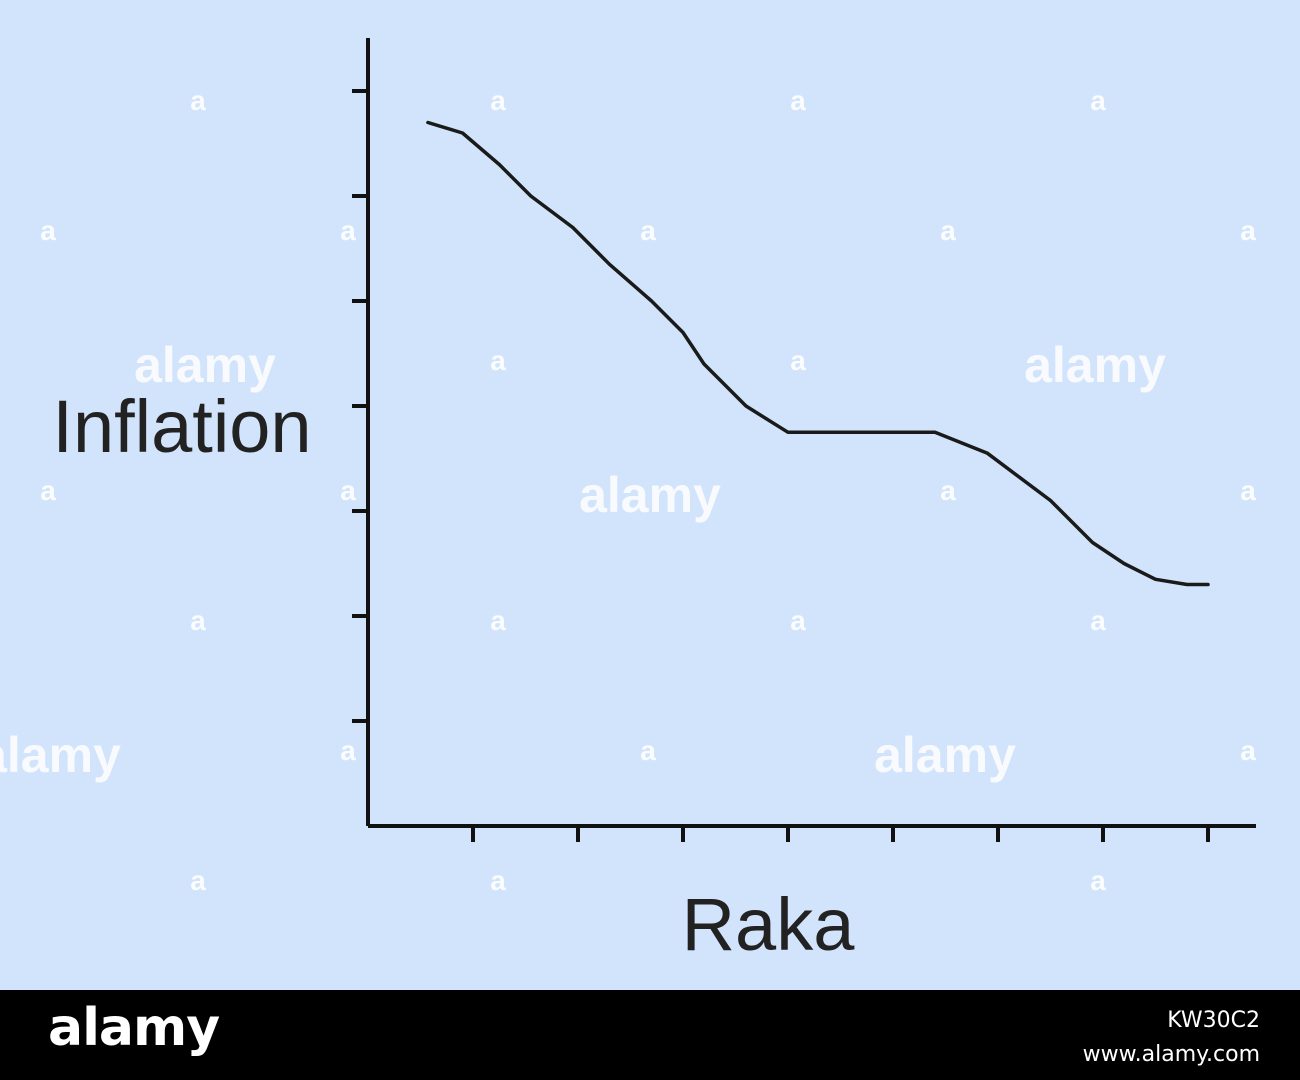  I want to click on x-axis-label: Raka, so click(769, 924).